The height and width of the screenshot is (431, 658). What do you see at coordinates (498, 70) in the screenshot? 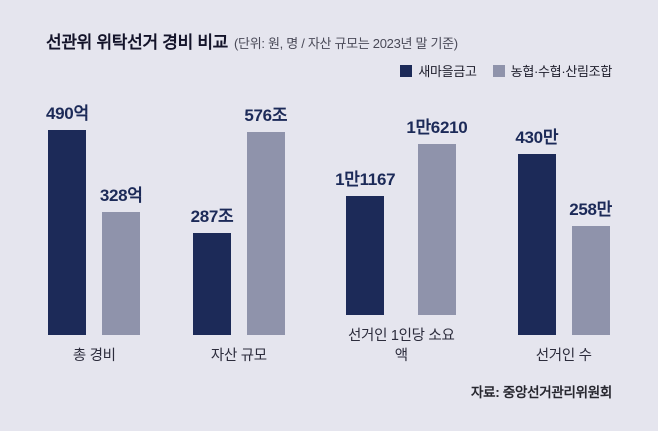
I see `legend-swatch-gray` at bounding box center [498, 70].